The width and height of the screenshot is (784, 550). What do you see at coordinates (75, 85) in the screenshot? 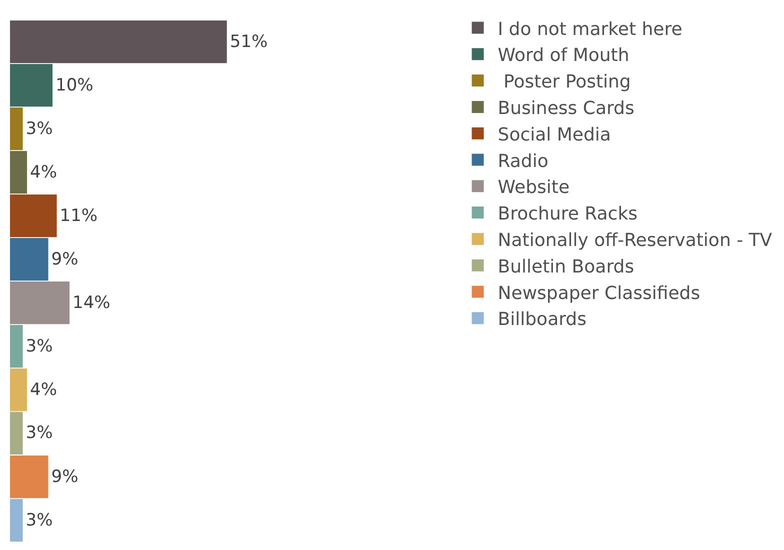
I see `data-label: 10%` at bounding box center [75, 85].